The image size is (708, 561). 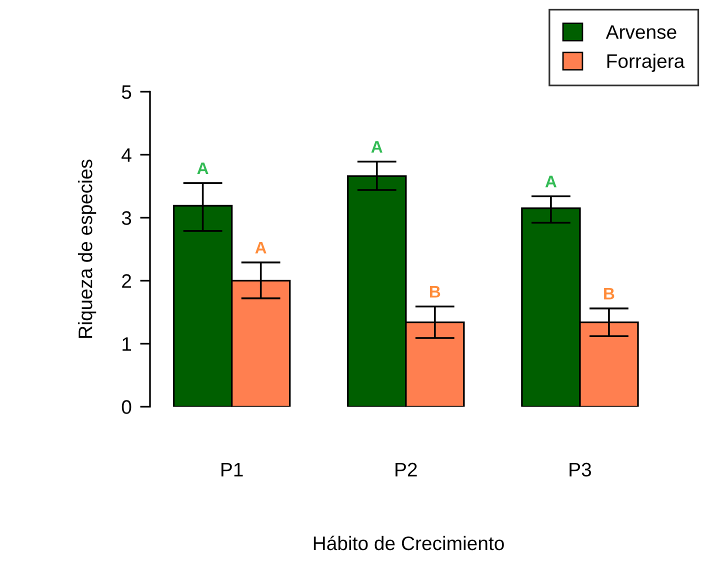 I want to click on y-tick-label: 5, so click(x=127, y=92).